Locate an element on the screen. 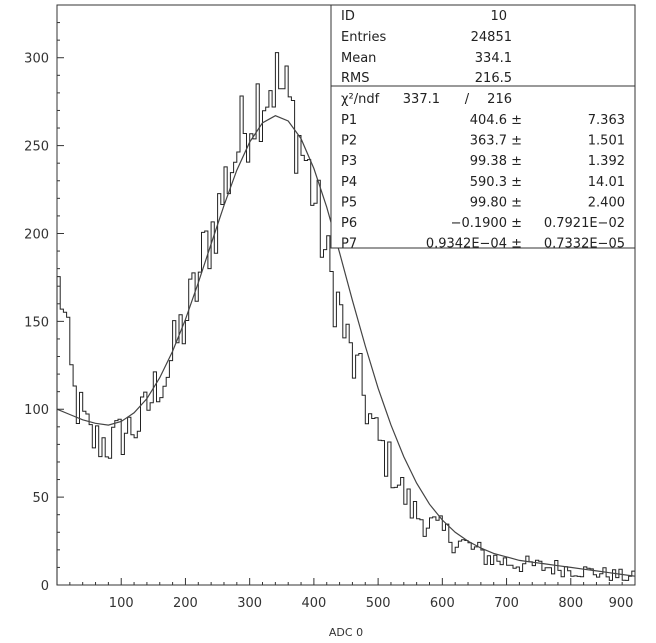  x-tick-label: 600 is located at coordinates (442, 603).